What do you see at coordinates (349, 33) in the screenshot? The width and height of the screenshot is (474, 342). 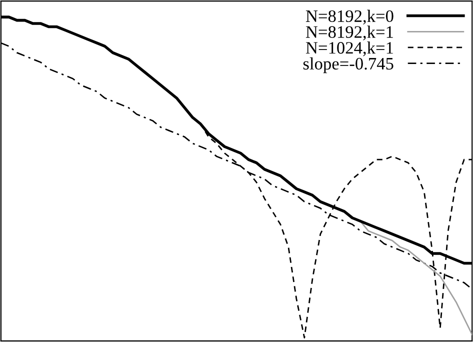 I see `legend-label: N=8192,k=1` at bounding box center [349, 33].